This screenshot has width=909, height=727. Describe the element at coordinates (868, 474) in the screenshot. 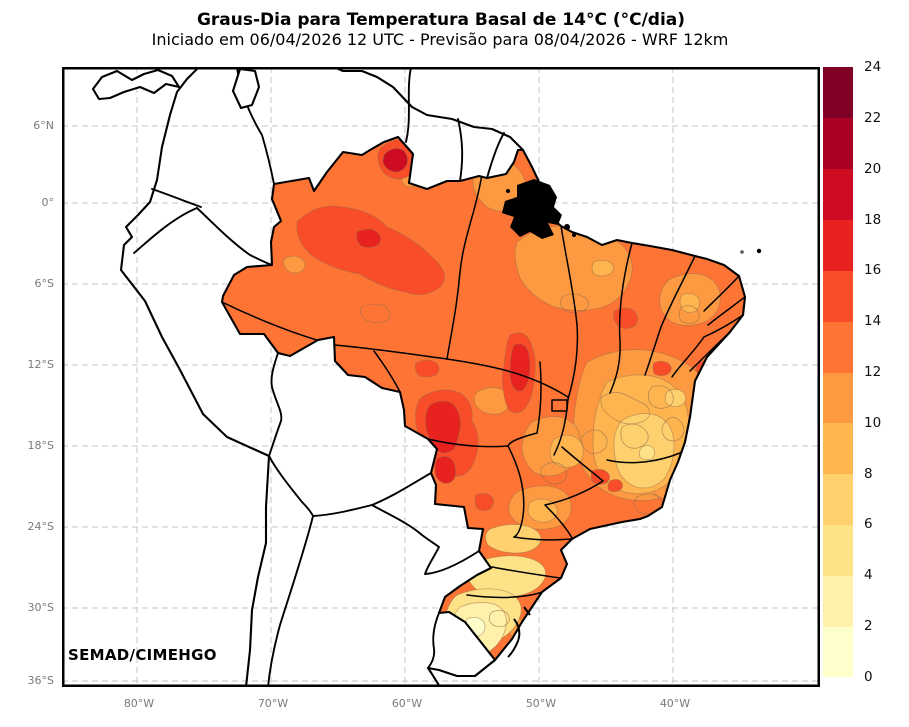

I see `colorbar-tick: 8` at that location.